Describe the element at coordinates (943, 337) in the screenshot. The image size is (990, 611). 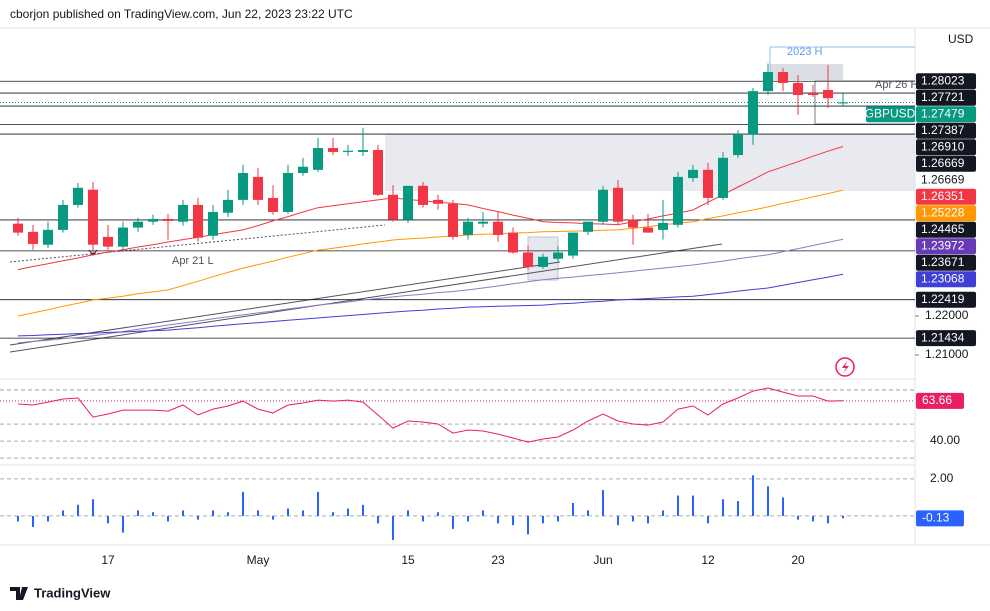
I see `price-label: 1.21434` at that location.